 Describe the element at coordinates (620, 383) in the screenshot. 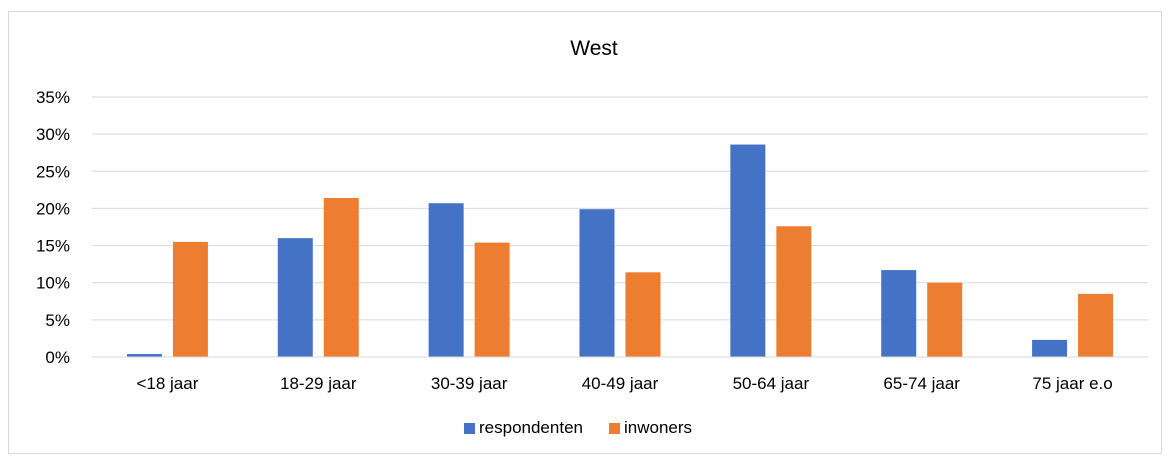

I see `x-category-label: 40-49 jaar` at that location.